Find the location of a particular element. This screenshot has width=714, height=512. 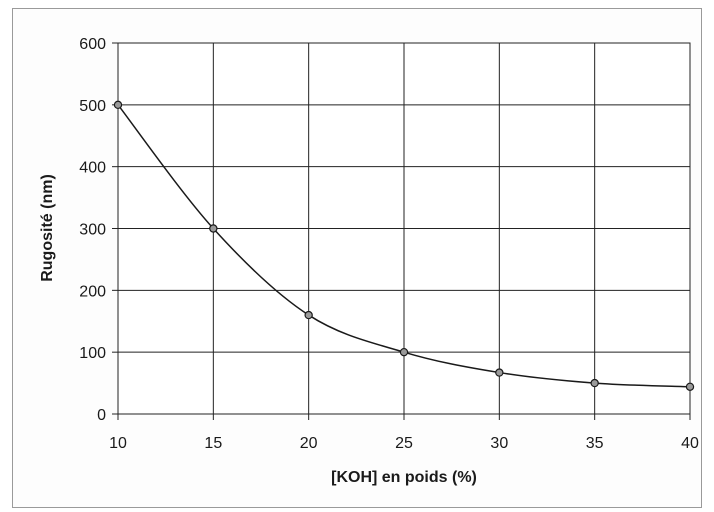

x-tick-label: 25 is located at coordinates (404, 443).